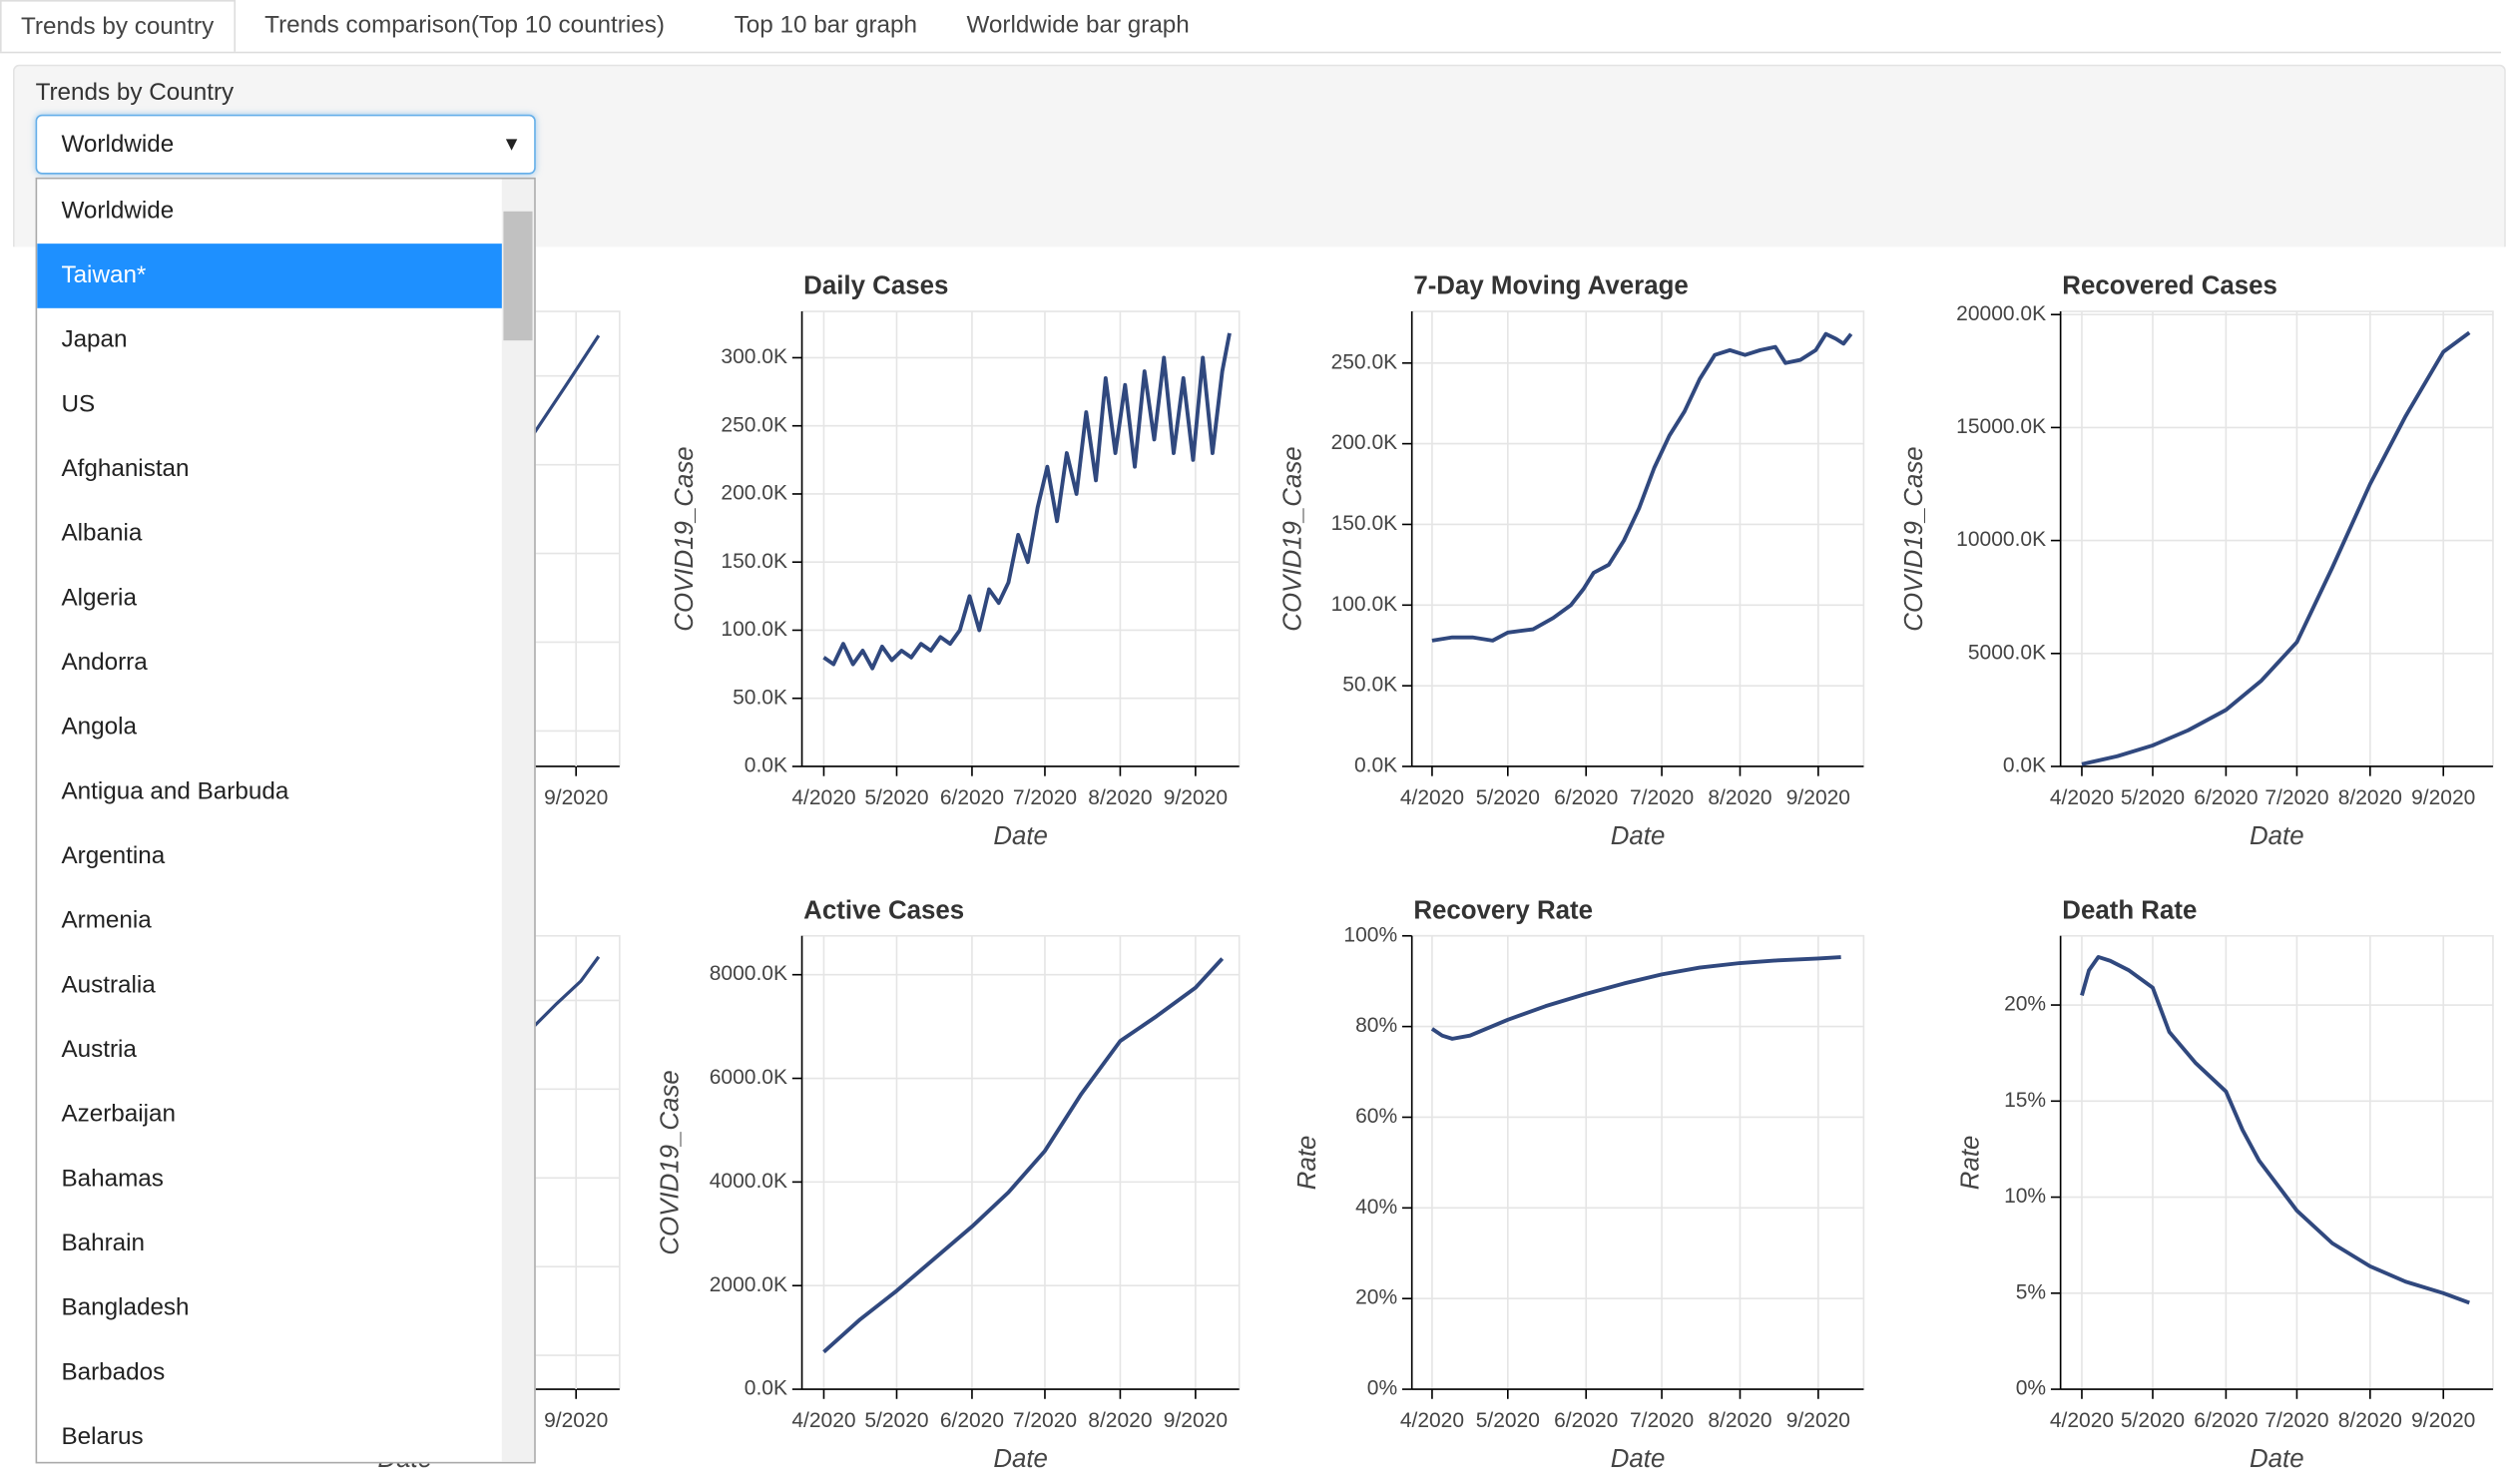 The width and height of the screenshot is (2514, 1484). What do you see at coordinates (99, 1049) in the screenshot?
I see `dropdown-option: Austria` at bounding box center [99, 1049].